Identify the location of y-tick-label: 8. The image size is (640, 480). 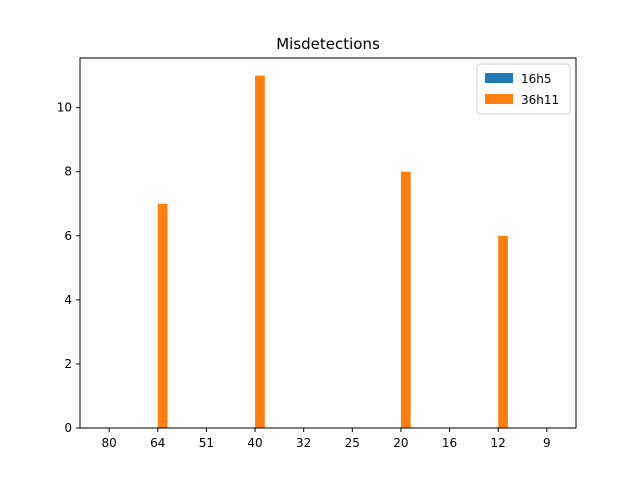
(68, 172).